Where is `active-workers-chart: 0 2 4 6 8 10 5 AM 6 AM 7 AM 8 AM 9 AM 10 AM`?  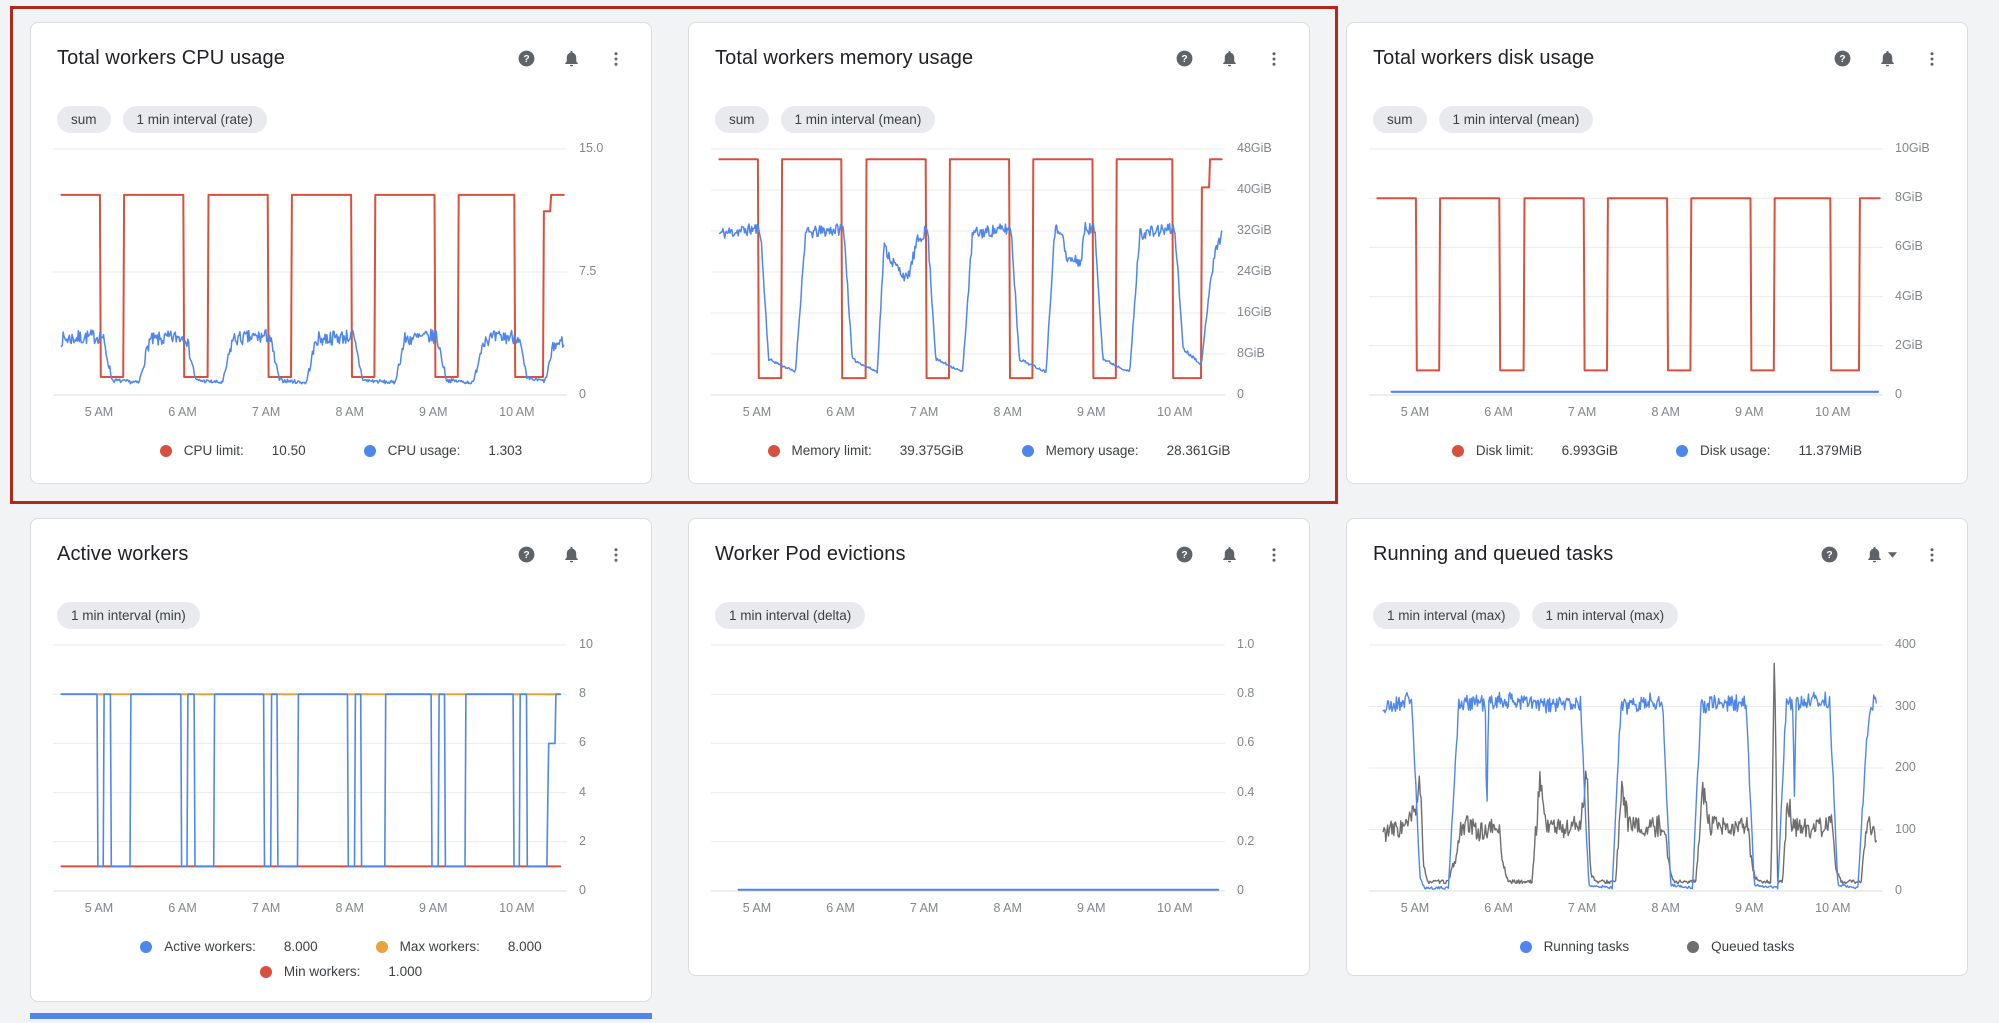 active-workers-chart: 0 2 4 6 8 10 5 AM 6 AM 7 AM 8 AM 9 AM 10 AM is located at coordinates (339, 777).